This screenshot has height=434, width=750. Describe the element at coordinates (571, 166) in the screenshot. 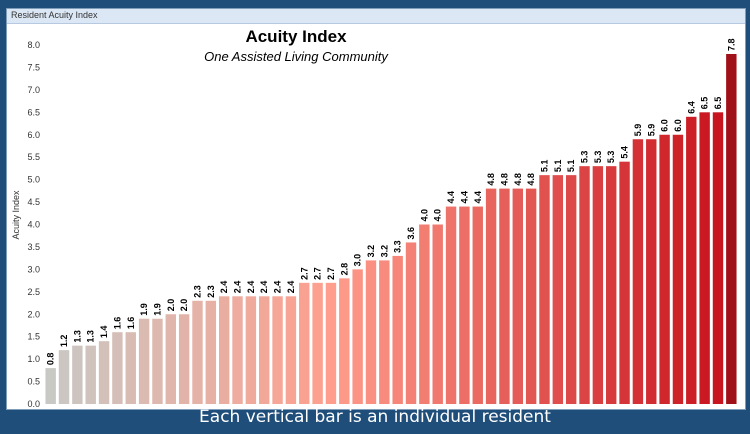

I see `bar-value-label: 5.1` at that location.